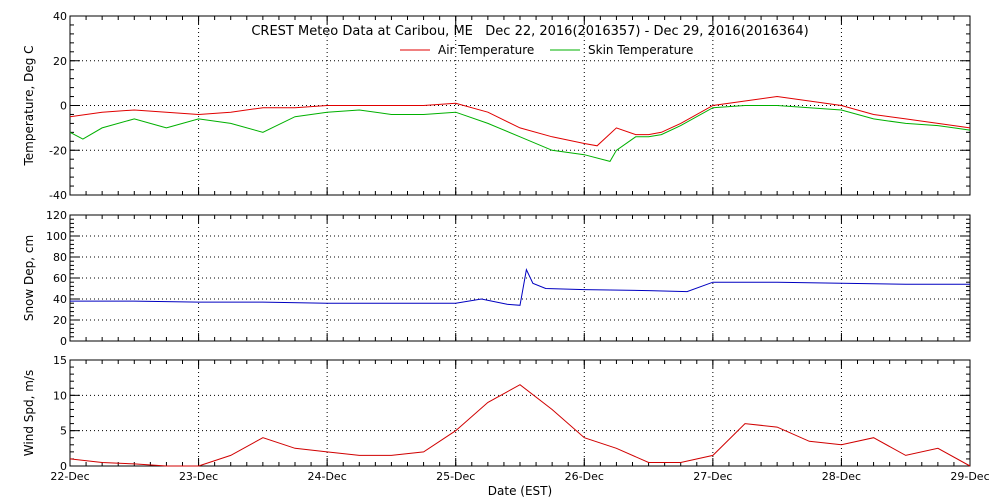  What do you see at coordinates (584, 476) in the screenshot?
I see `x-tick-label: 26-Dec` at bounding box center [584, 476].